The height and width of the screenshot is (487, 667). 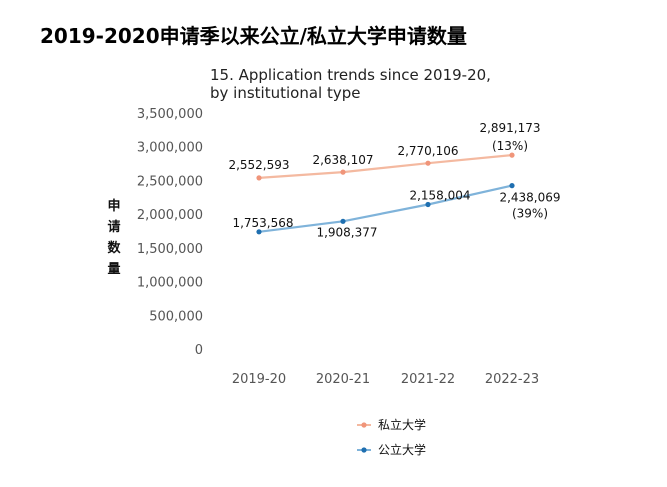 What do you see at coordinates (342, 160) in the screenshot?
I see `data-label-private: 2,638,107` at bounding box center [342, 160].